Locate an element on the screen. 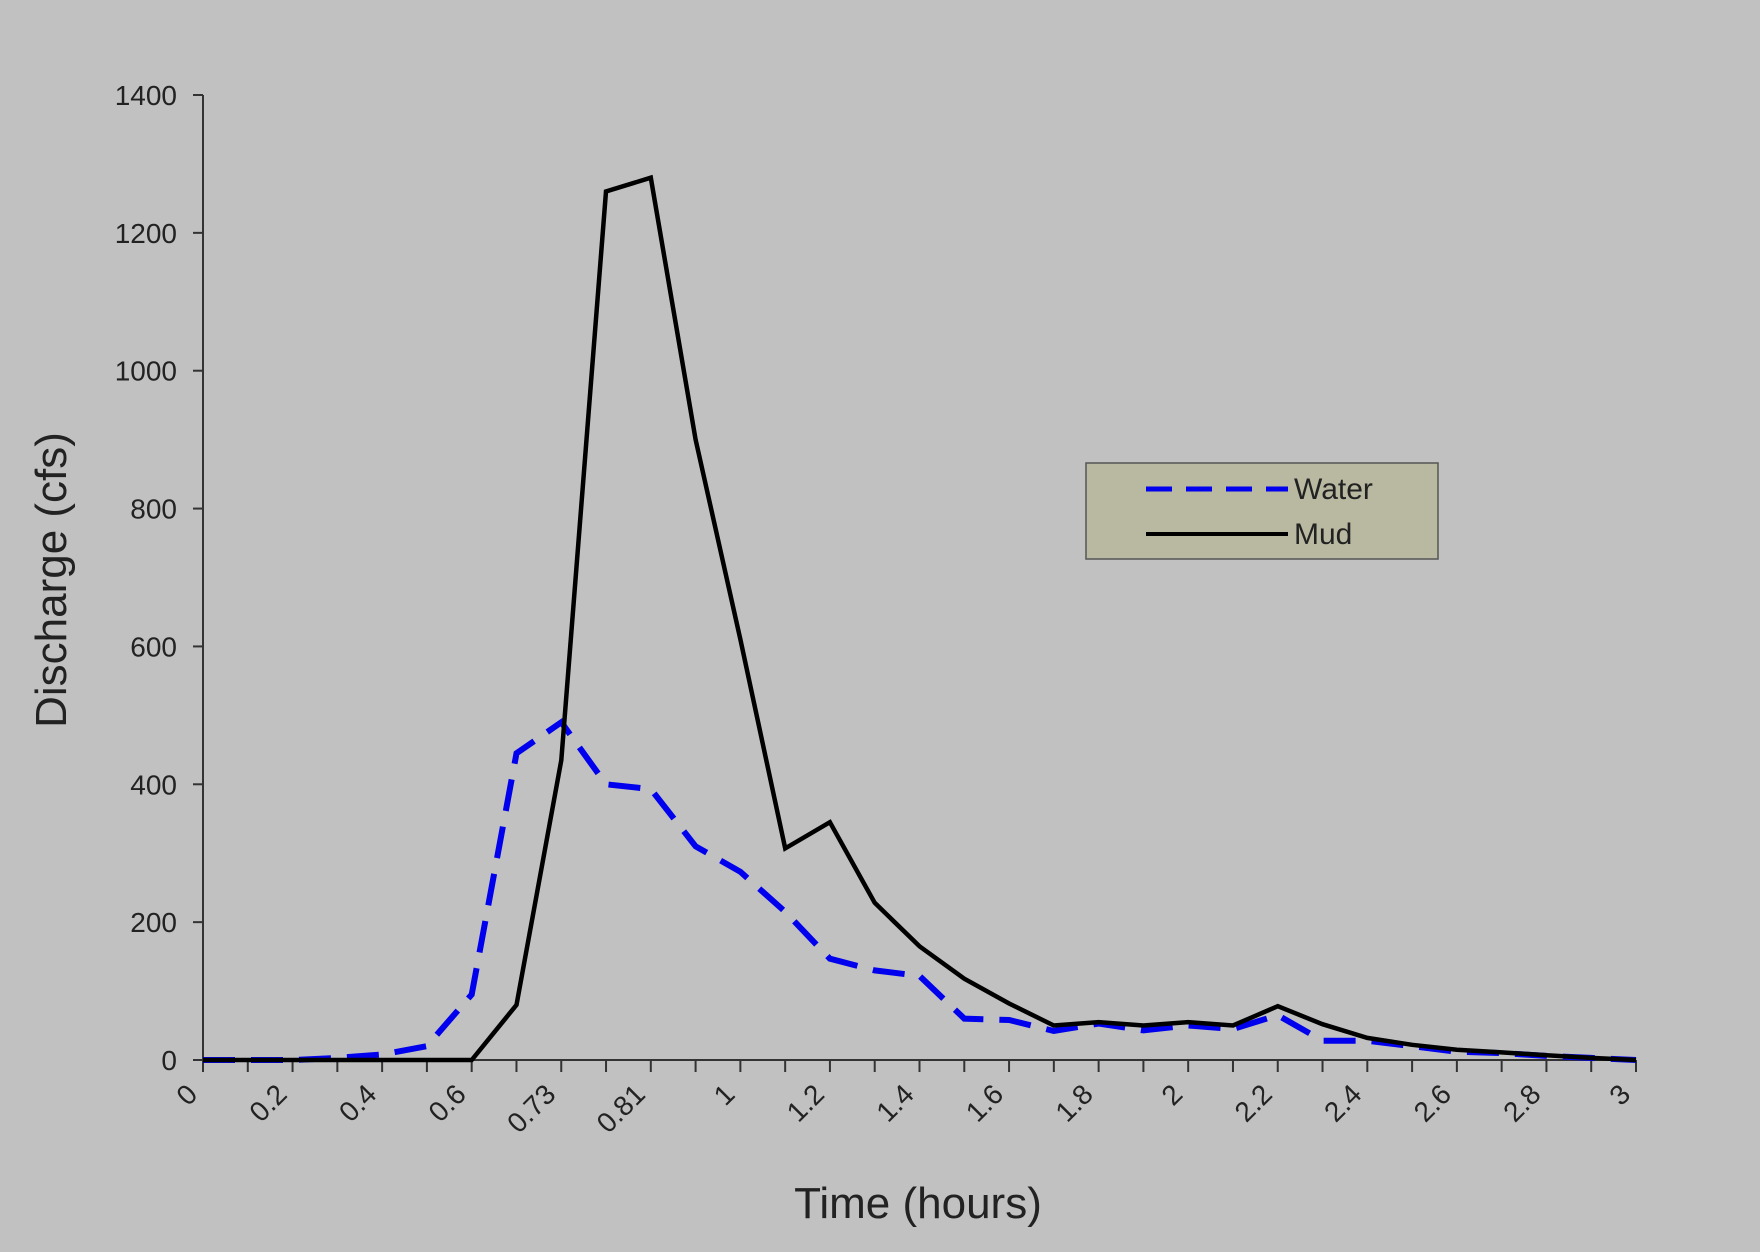 The image size is (1760, 1252). y-axis-title: Discharge (cfs) is located at coordinates (51, 580).